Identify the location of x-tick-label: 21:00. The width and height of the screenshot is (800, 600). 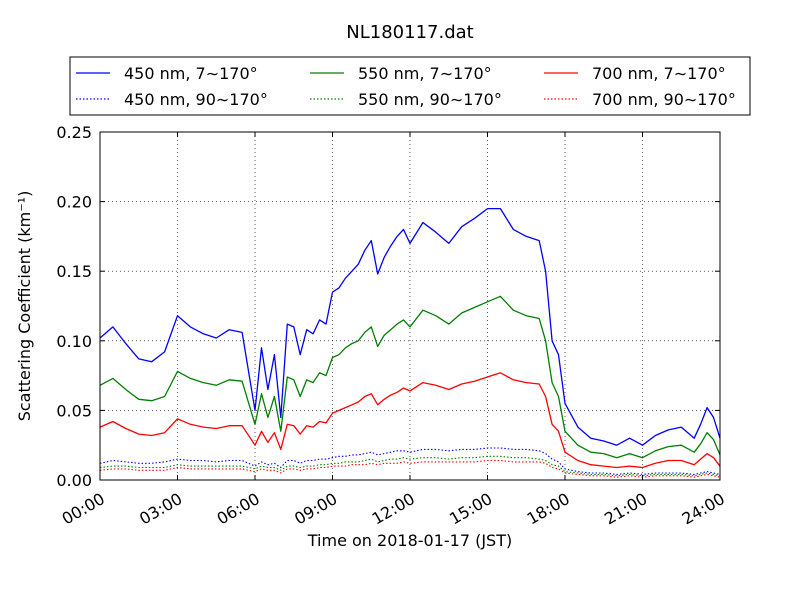
(625, 509).